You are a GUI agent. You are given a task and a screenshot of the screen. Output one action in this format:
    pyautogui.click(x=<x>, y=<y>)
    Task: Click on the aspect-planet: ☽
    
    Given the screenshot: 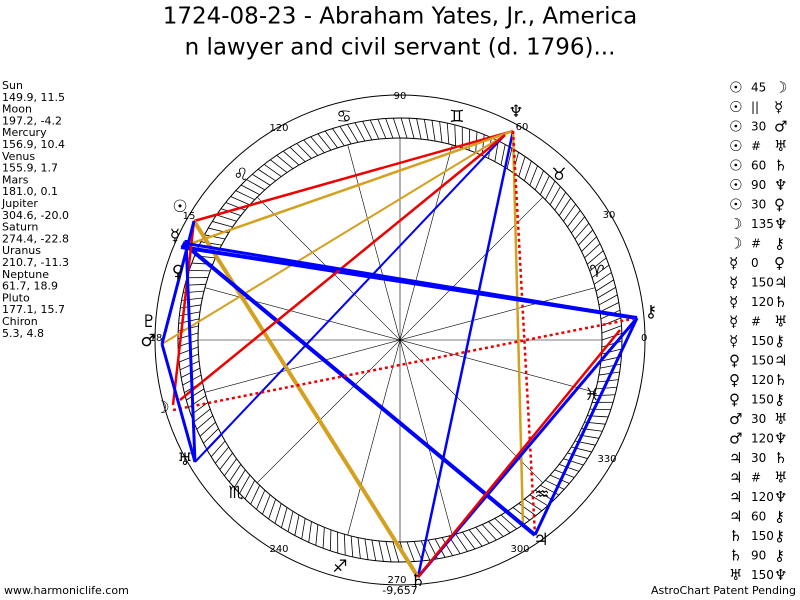 What is the action you would take?
    pyautogui.click(x=735, y=224)
    